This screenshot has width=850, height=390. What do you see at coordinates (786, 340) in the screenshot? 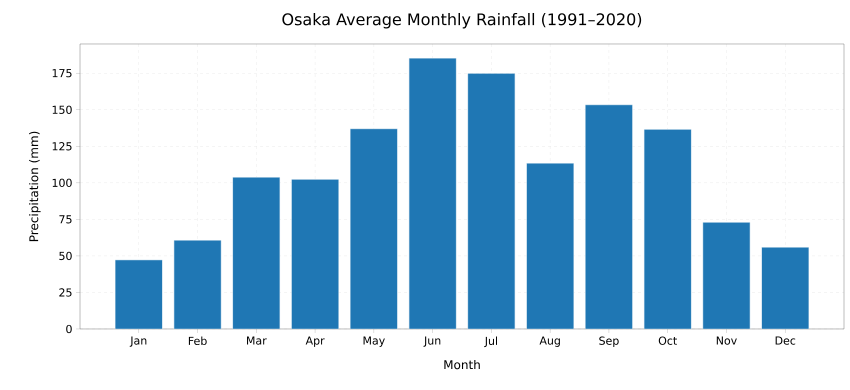
I see `x-tick-label: Dec` at bounding box center [786, 340].